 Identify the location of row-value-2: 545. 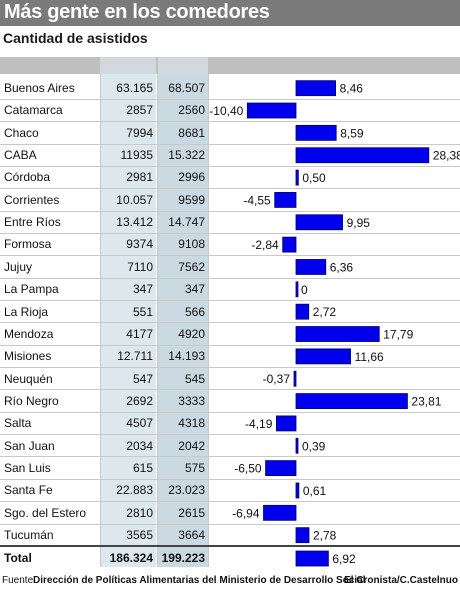
(194, 378).